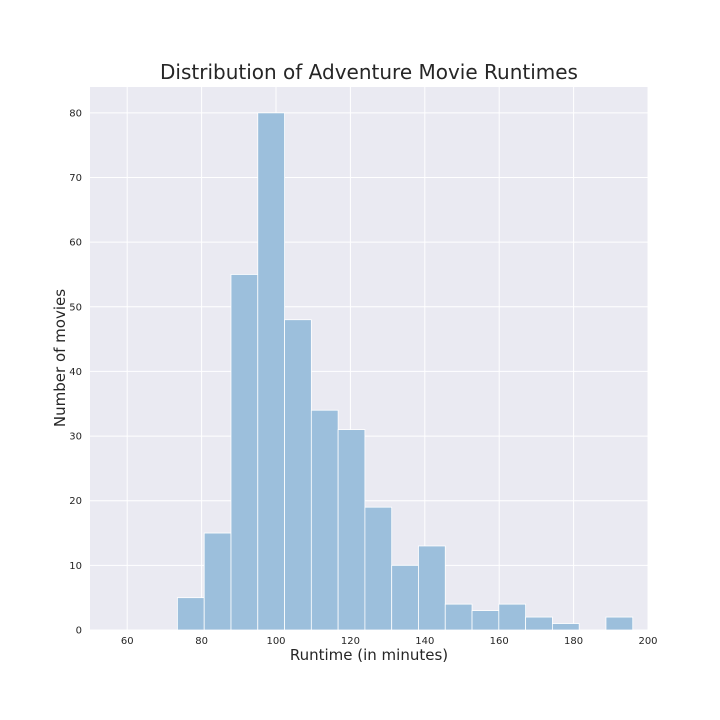  Describe the element at coordinates (75, 437) in the screenshot. I see `y-tick-label: 30` at that location.